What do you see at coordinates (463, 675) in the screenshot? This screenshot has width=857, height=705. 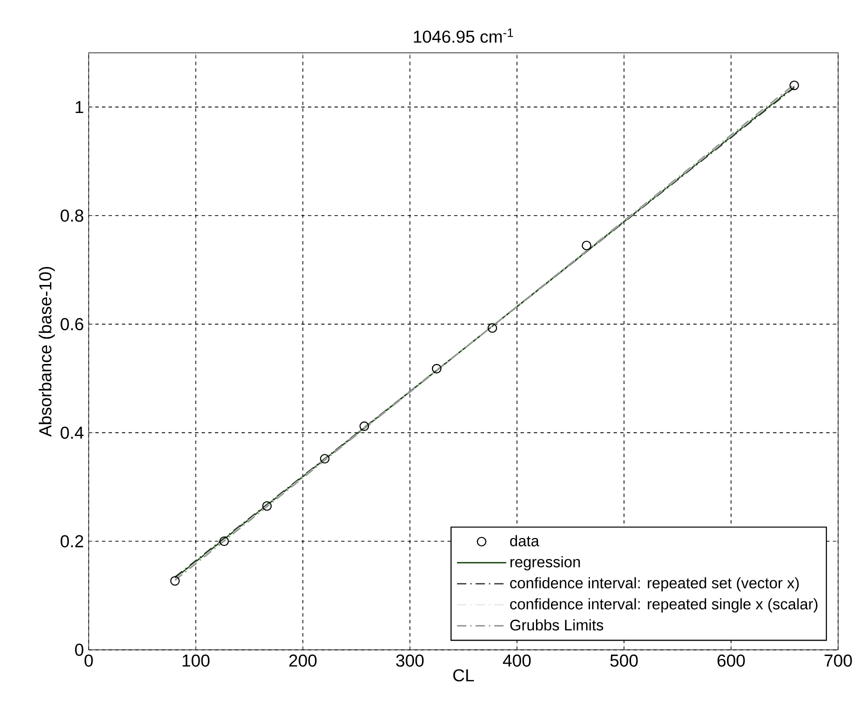 I see `x-axis-title: CL` at bounding box center [463, 675].